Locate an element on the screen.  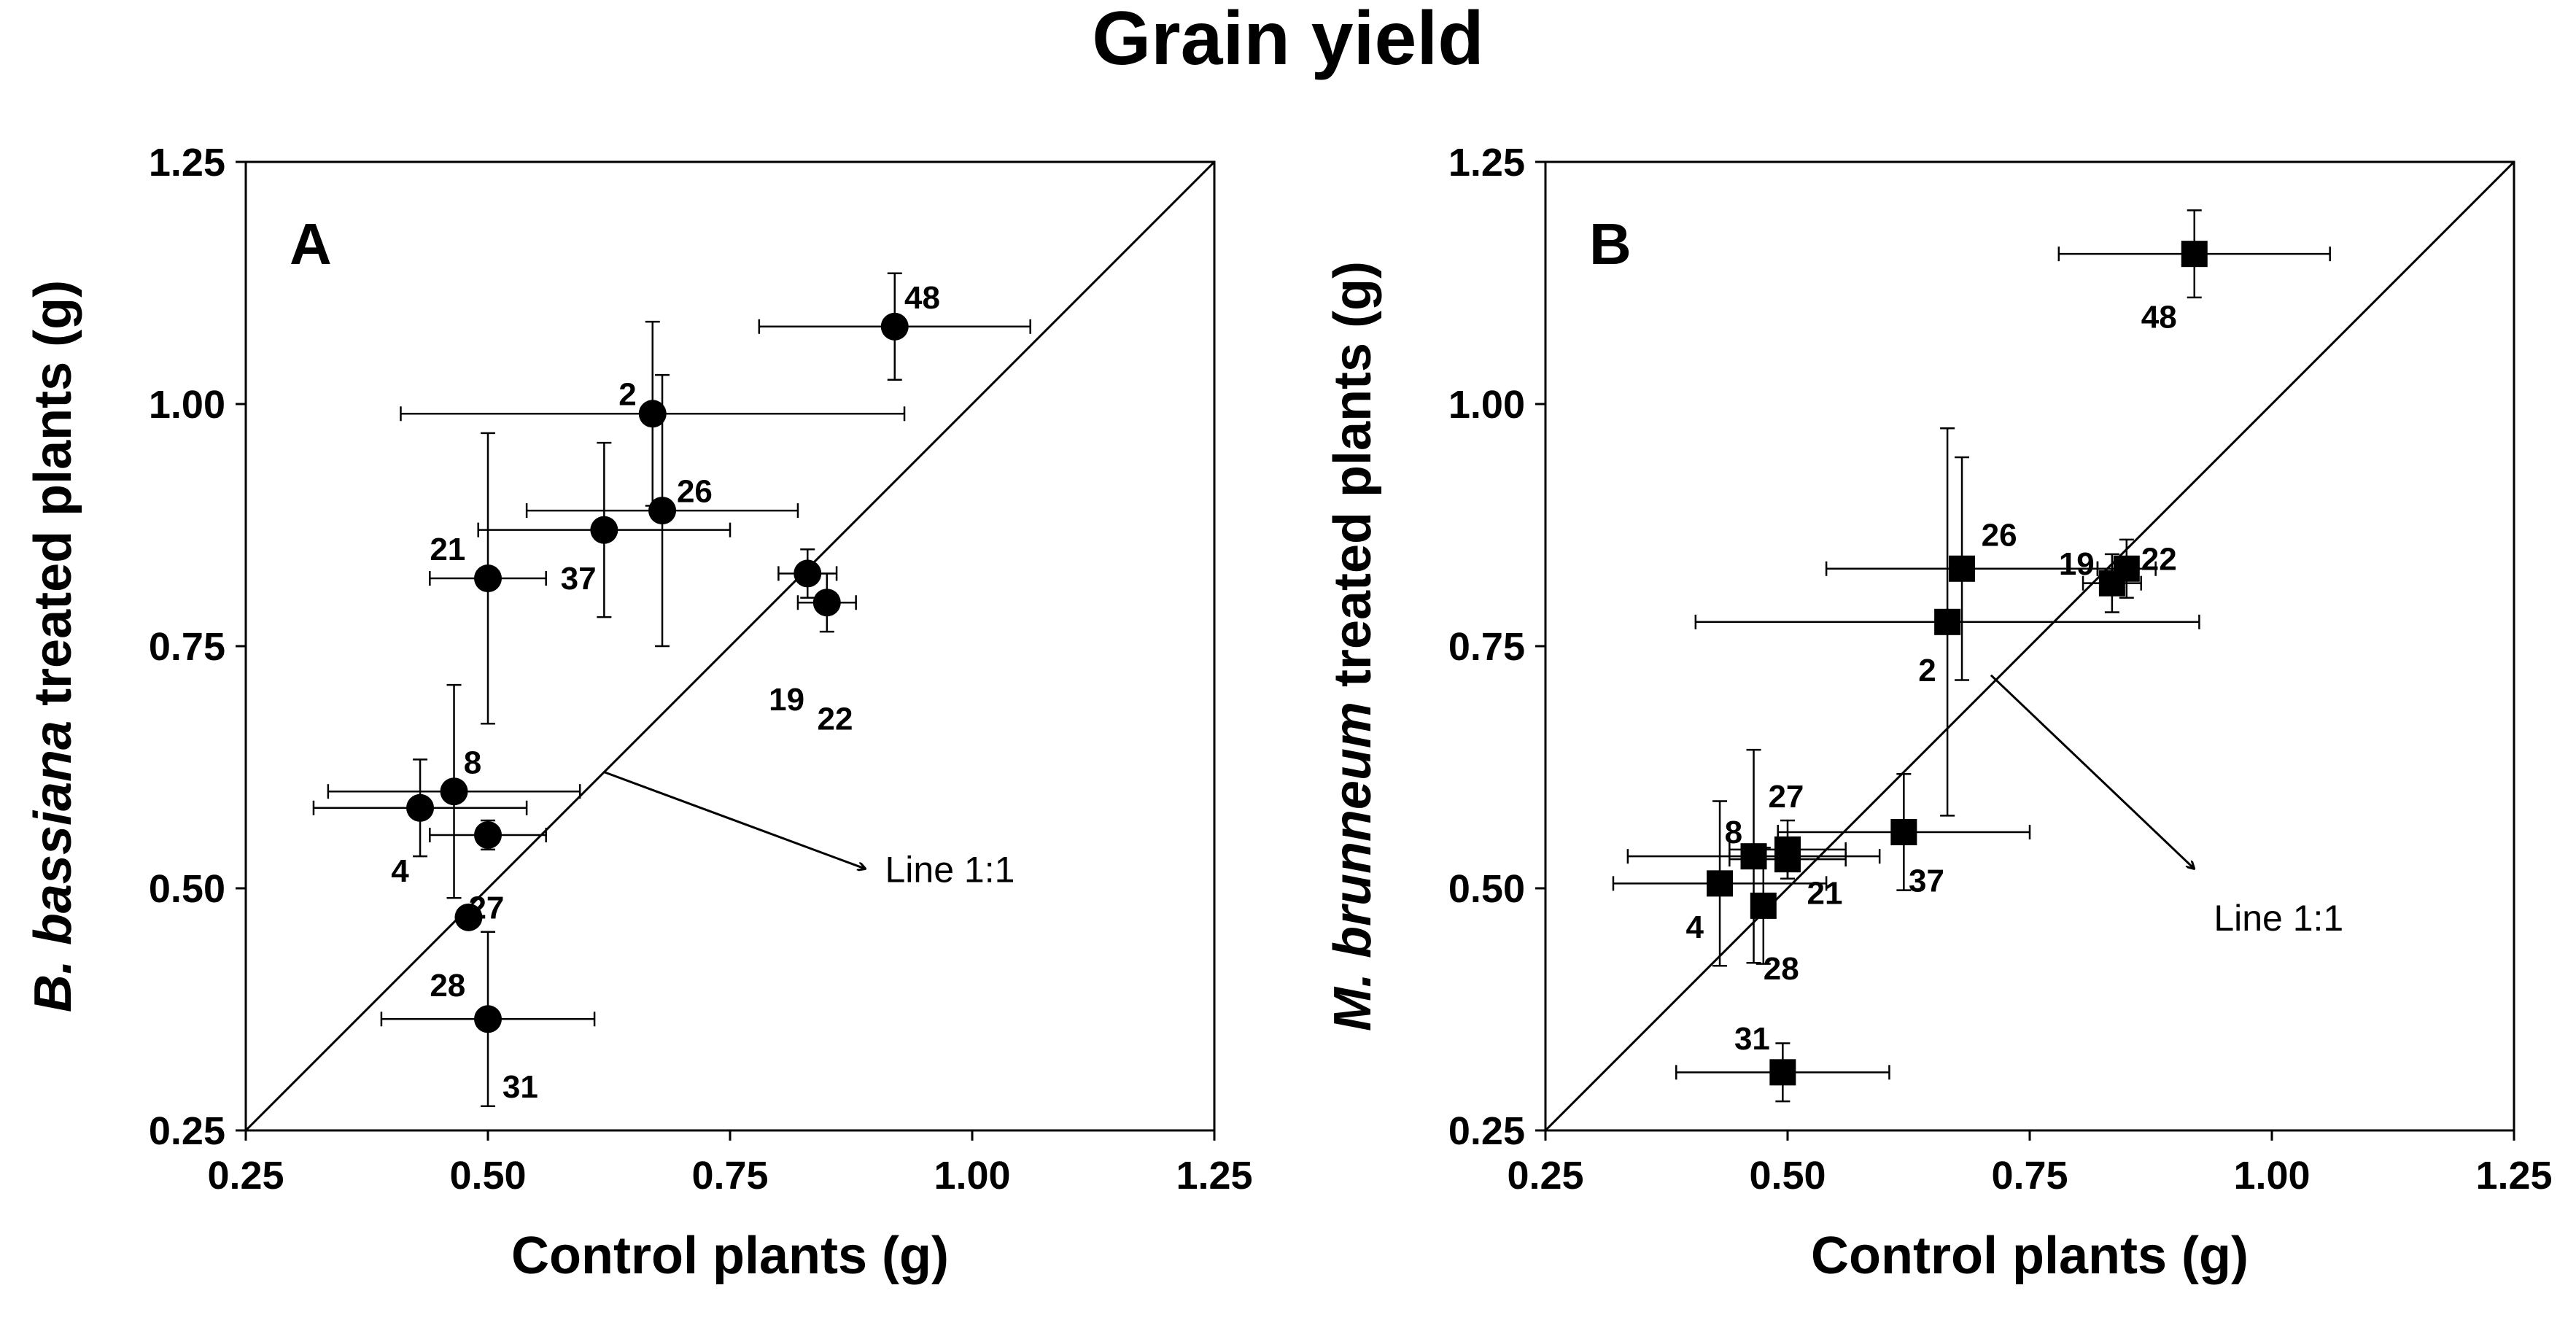
panel-a-y-axis-label-rest: treated plants (g) is located at coordinates (53, 501).